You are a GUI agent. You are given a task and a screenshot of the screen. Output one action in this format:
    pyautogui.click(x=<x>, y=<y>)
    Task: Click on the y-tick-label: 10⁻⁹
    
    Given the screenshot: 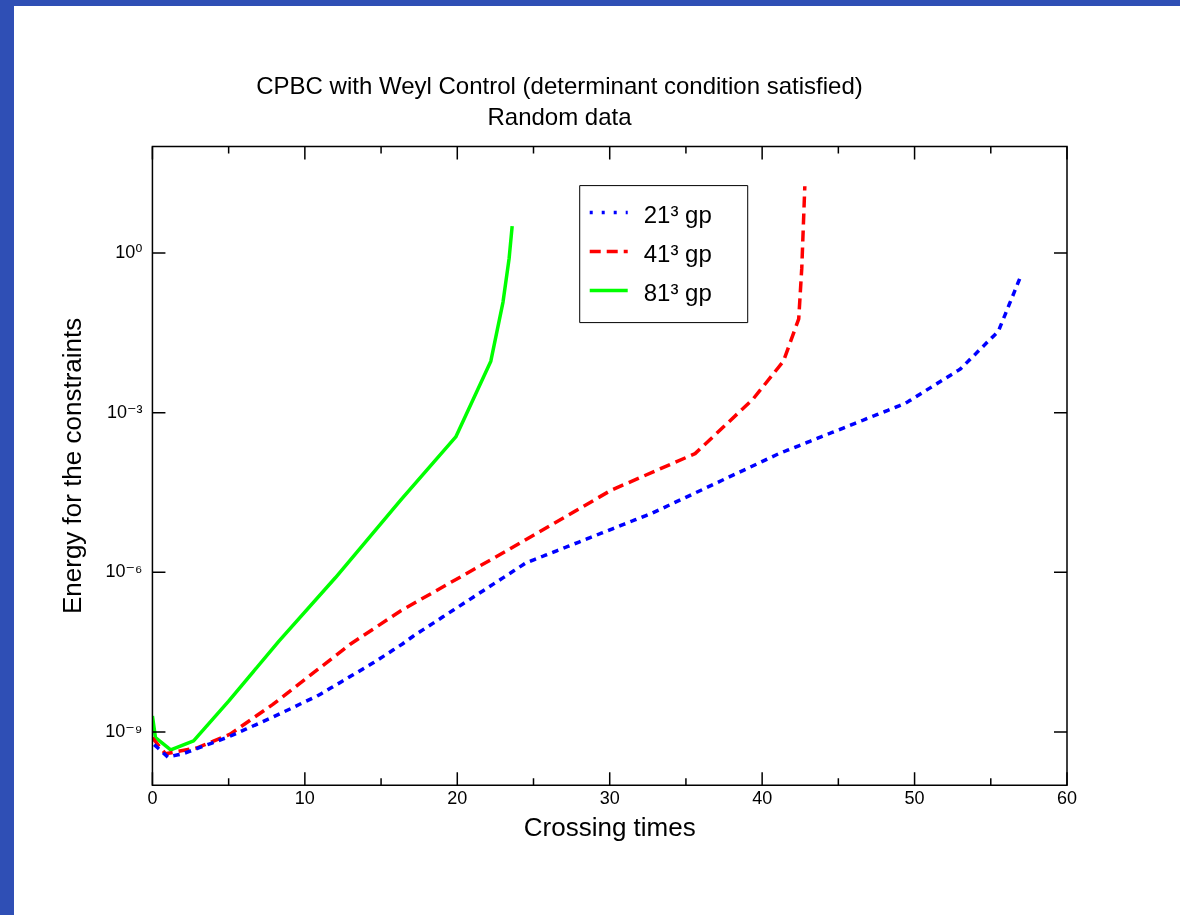 What is the action you would take?
    pyautogui.click(x=124, y=730)
    